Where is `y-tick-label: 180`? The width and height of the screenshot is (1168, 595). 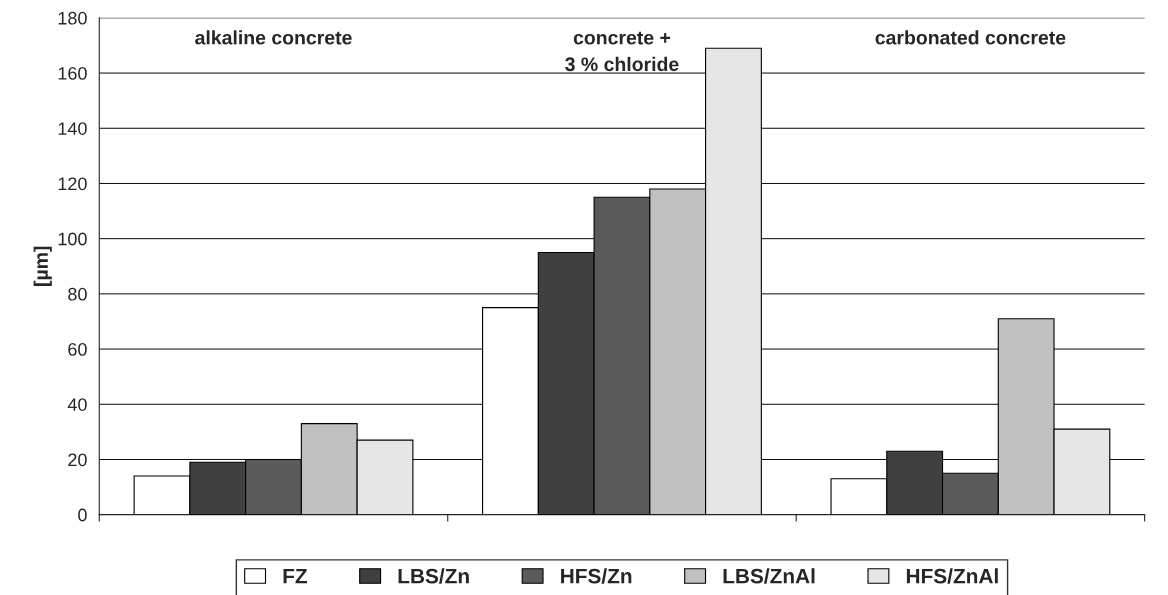
y-tick-label: 180 is located at coordinates (72, 18).